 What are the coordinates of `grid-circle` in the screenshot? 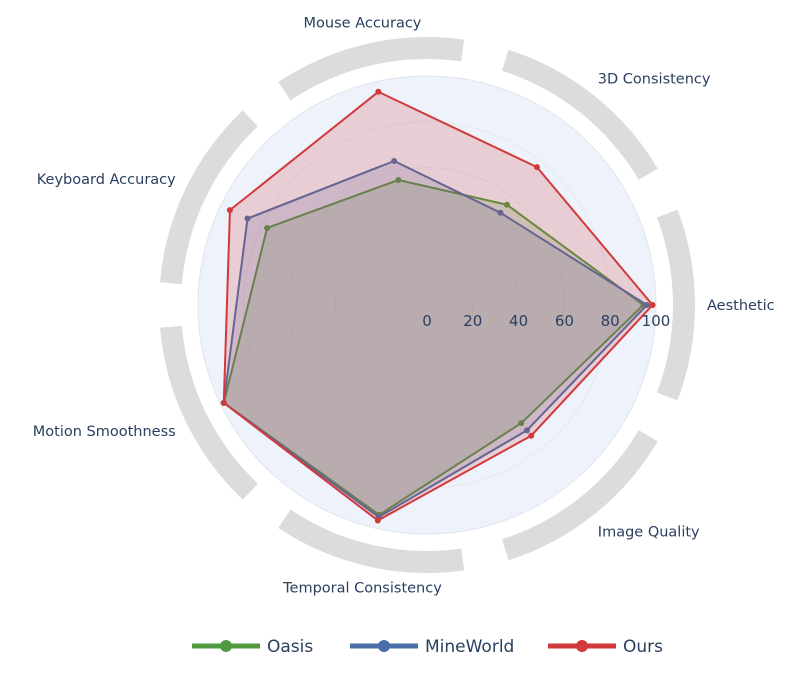 It's located at (427, 305).